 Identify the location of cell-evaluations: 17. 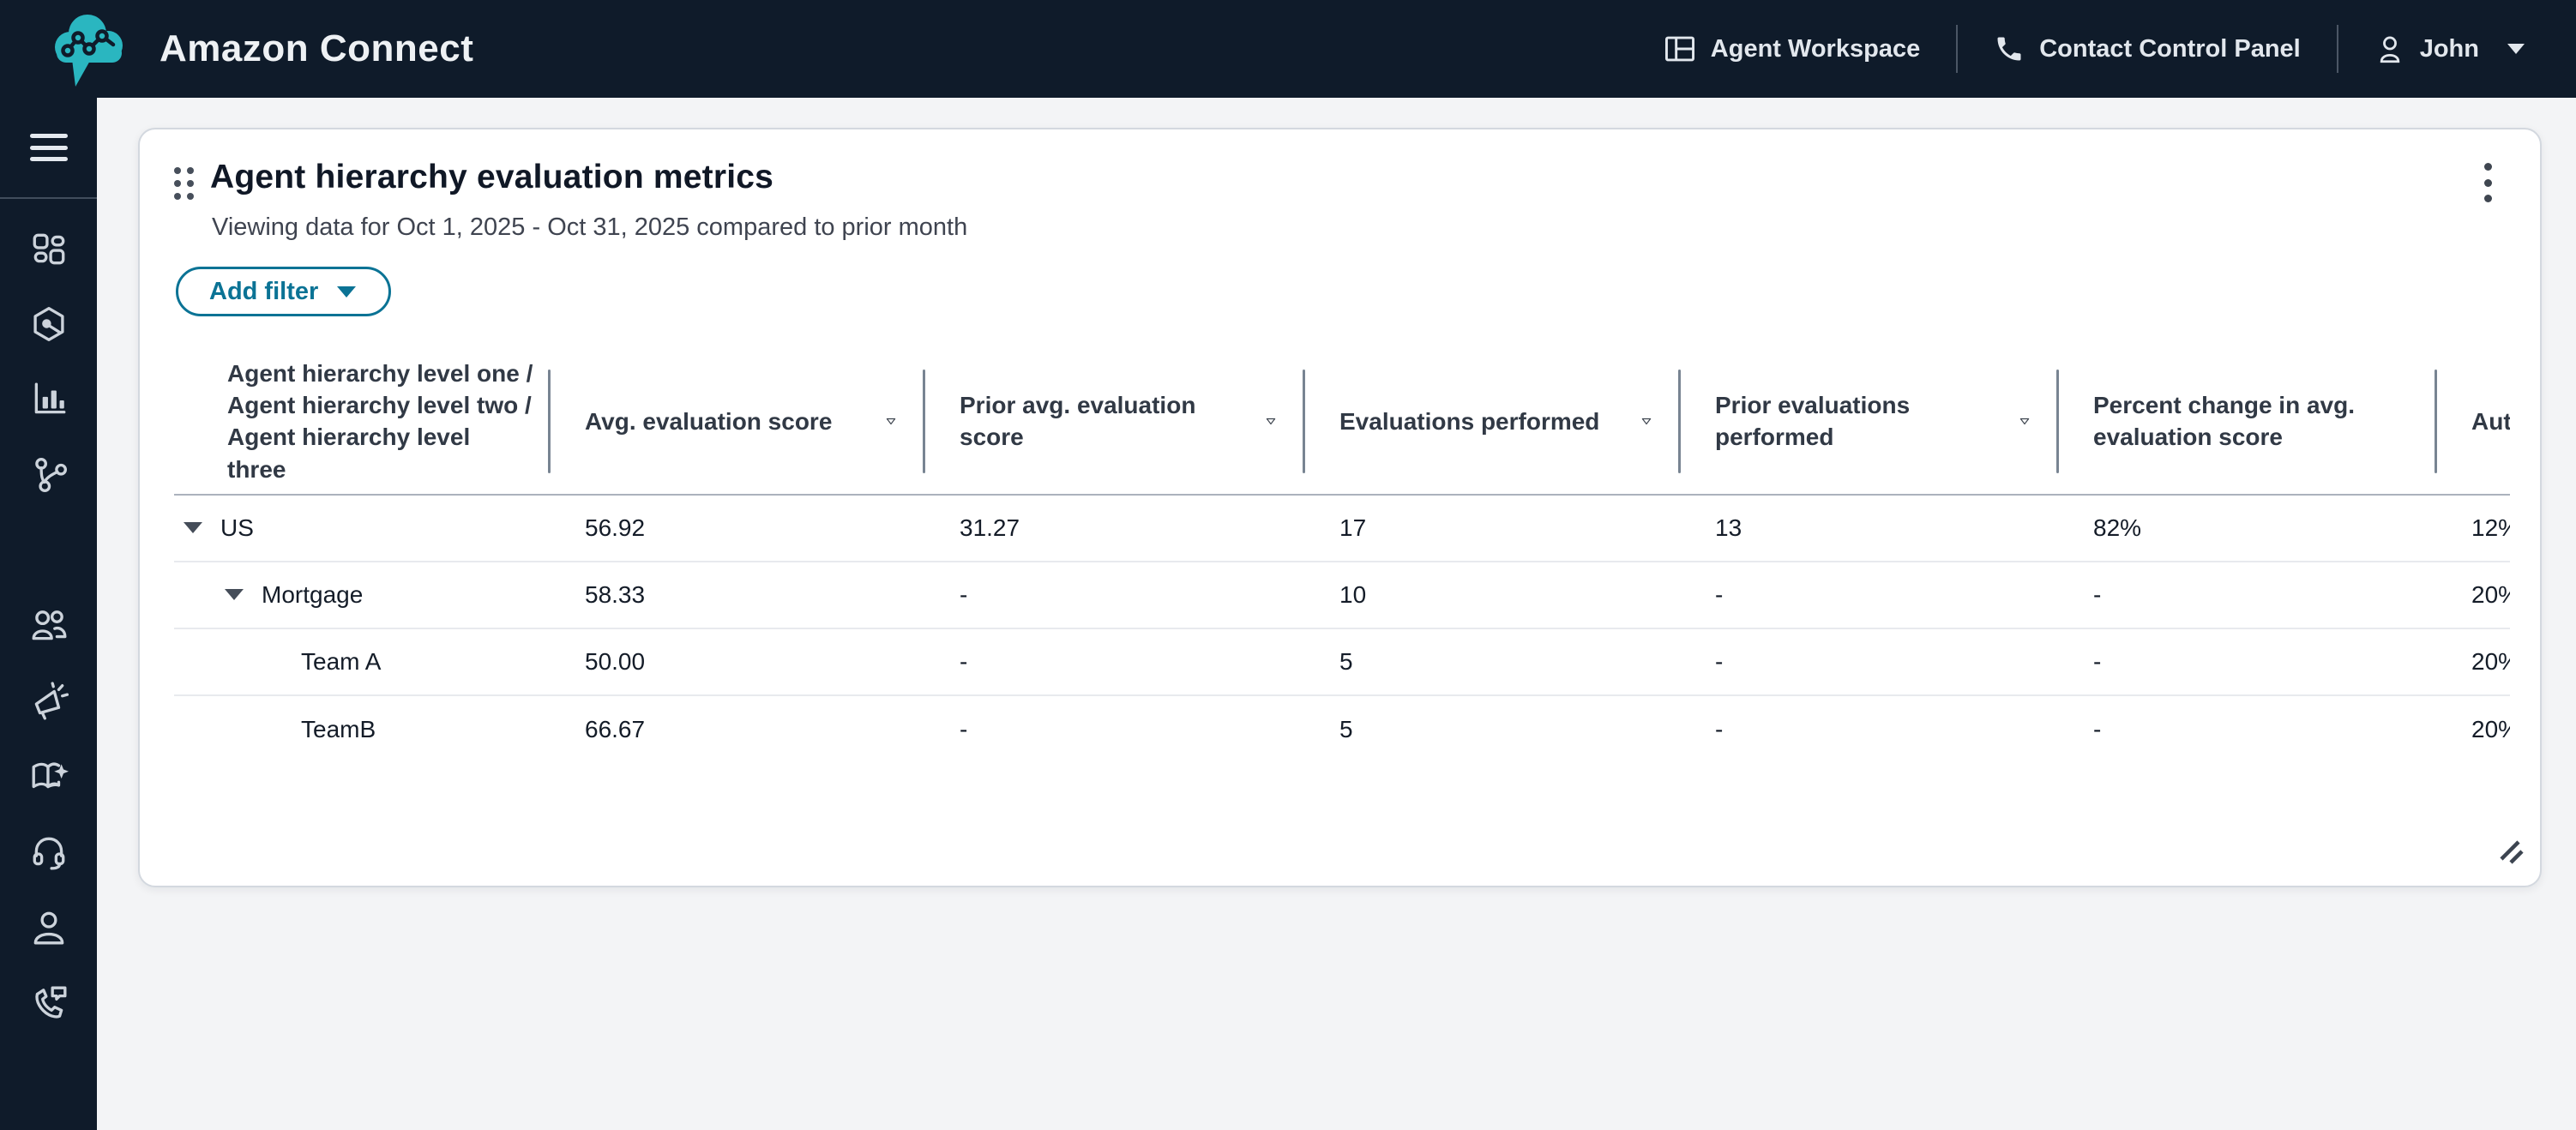
(1353, 528).